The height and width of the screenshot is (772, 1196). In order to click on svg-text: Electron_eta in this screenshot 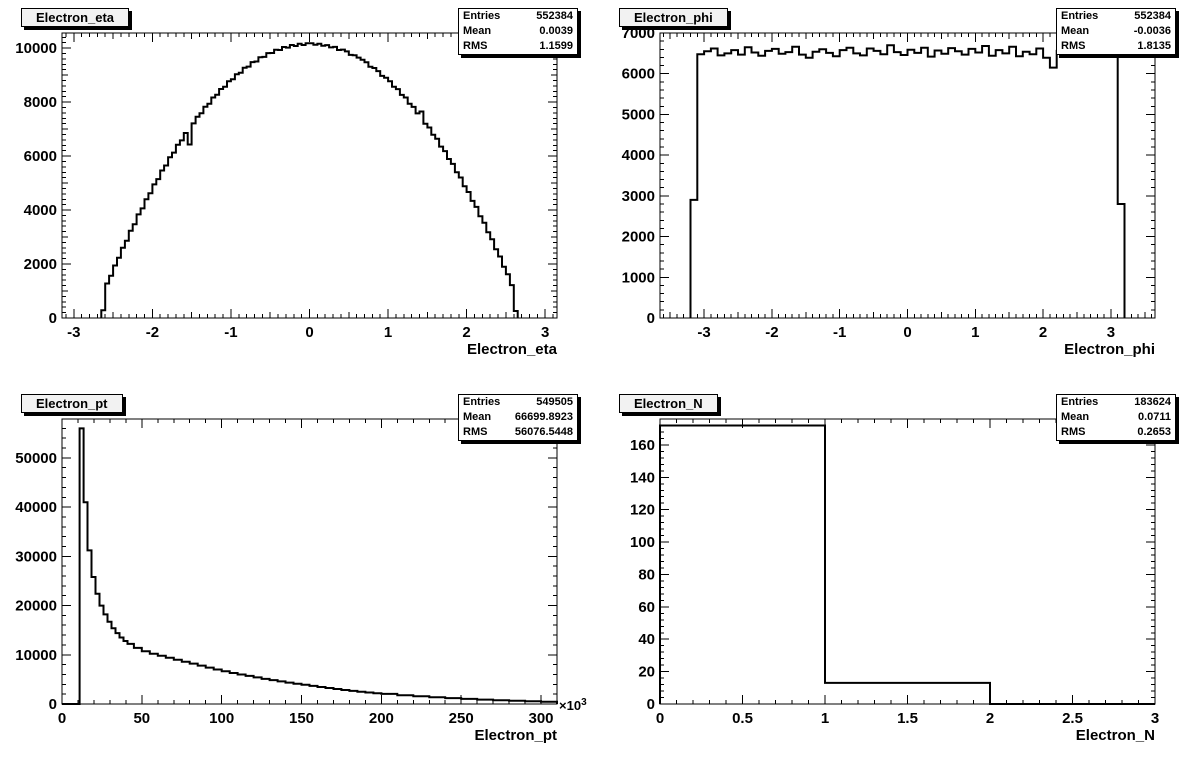, I will do `click(512, 349)`.